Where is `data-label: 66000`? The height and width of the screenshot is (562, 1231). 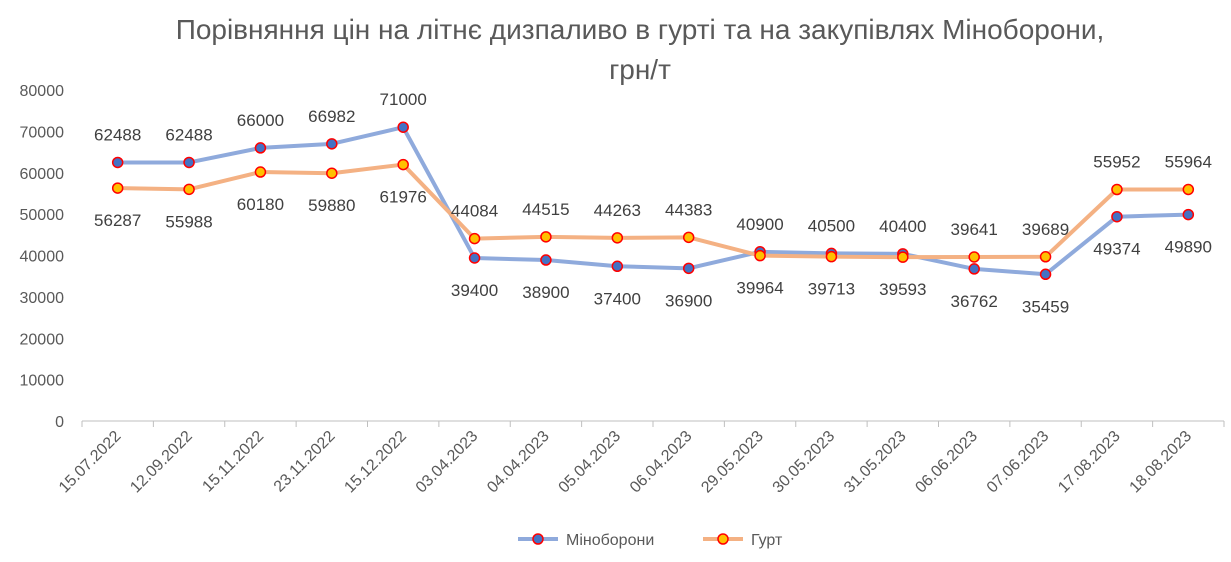
data-label: 66000 is located at coordinates (260, 120).